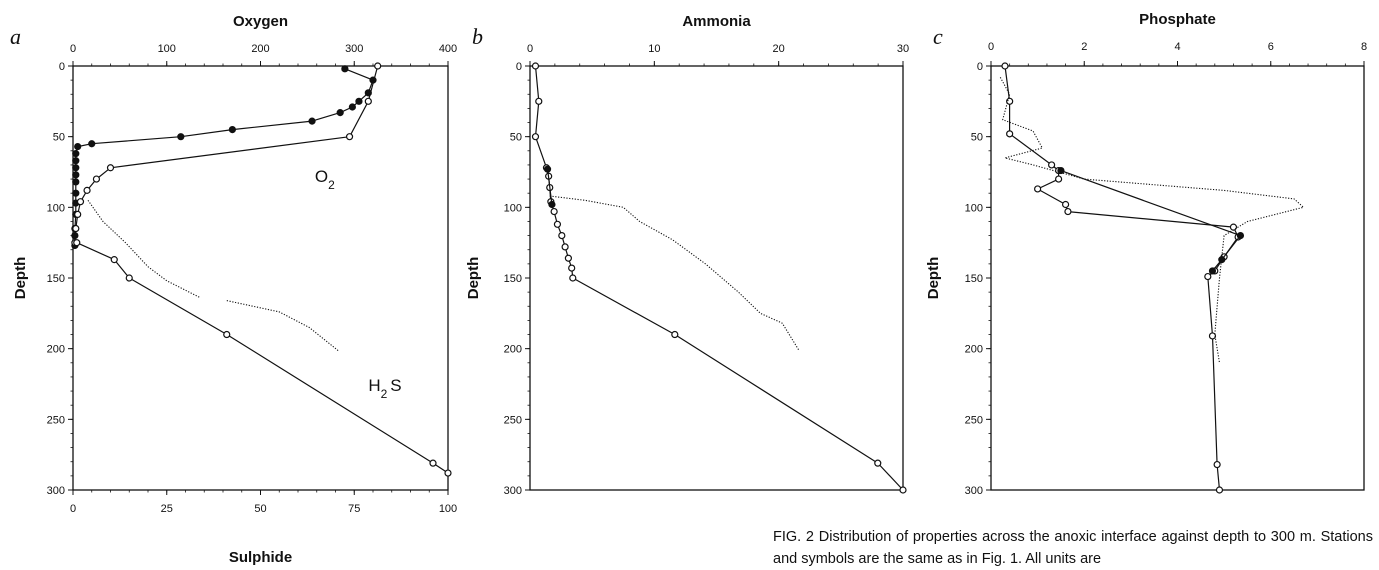 The image size is (1379, 570). Describe the element at coordinates (716, 21) in the screenshot. I see `chart-title: Ammonia` at that location.